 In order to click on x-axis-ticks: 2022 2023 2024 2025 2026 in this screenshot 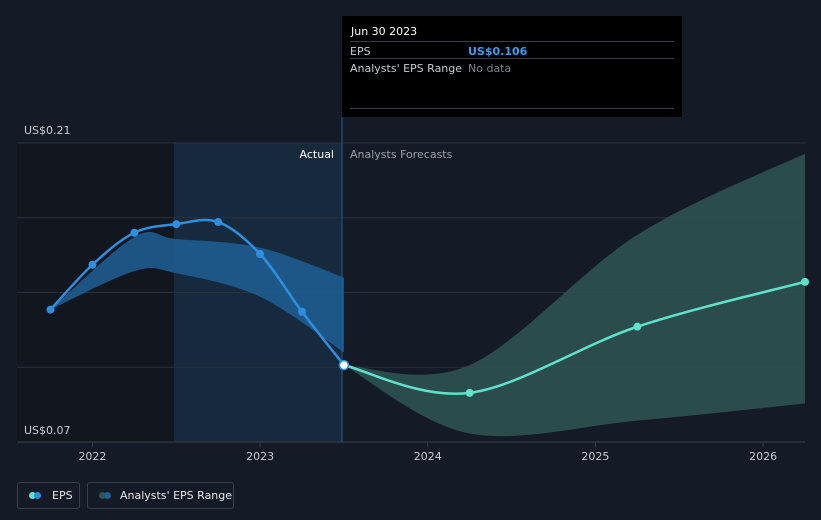, I will do `click(427, 452)`.